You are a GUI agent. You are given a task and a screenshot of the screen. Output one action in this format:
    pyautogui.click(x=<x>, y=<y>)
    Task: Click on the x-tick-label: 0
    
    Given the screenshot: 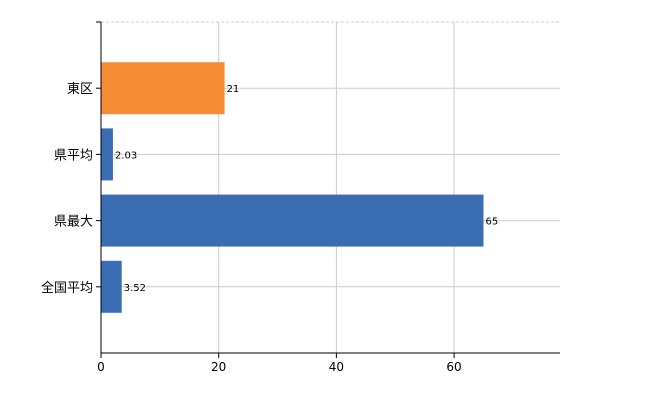 What is the action you would take?
    pyautogui.click(x=101, y=367)
    